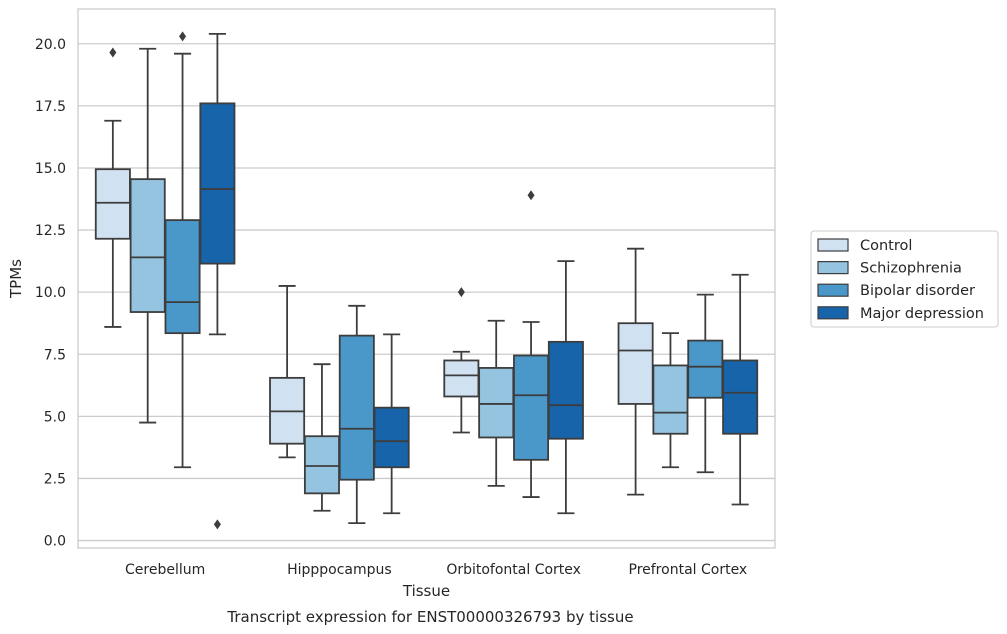 The width and height of the screenshot is (1007, 634). What do you see at coordinates (426, 591) in the screenshot?
I see `x-axis-label: Tissue` at bounding box center [426, 591].